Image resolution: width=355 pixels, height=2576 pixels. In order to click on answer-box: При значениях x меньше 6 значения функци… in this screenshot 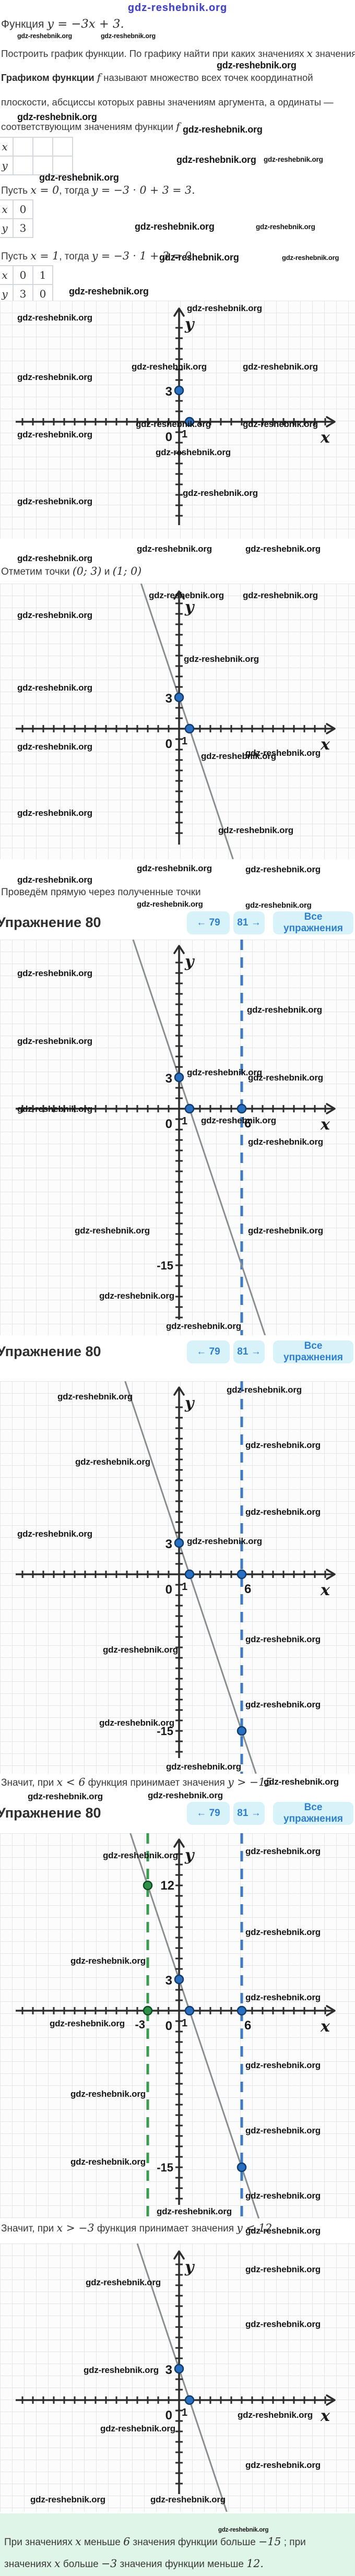, I will do `click(177, 2544)`.